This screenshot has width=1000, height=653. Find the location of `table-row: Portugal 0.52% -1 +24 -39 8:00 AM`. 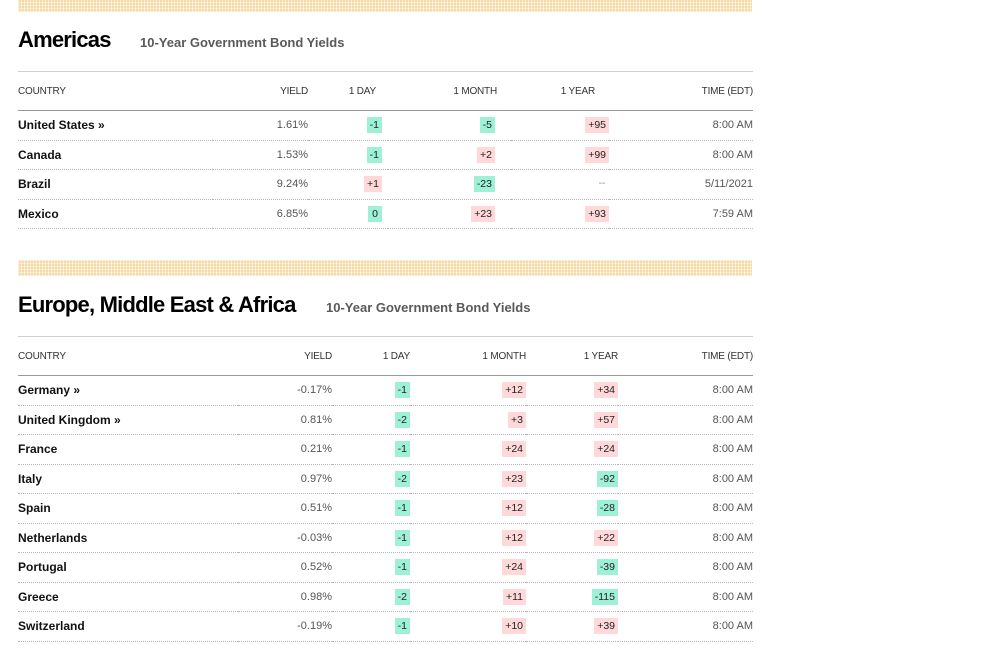

table-row: Portugal 0.52% -1 +24 -39 8:00 AM is located at coordinates (385, 567).